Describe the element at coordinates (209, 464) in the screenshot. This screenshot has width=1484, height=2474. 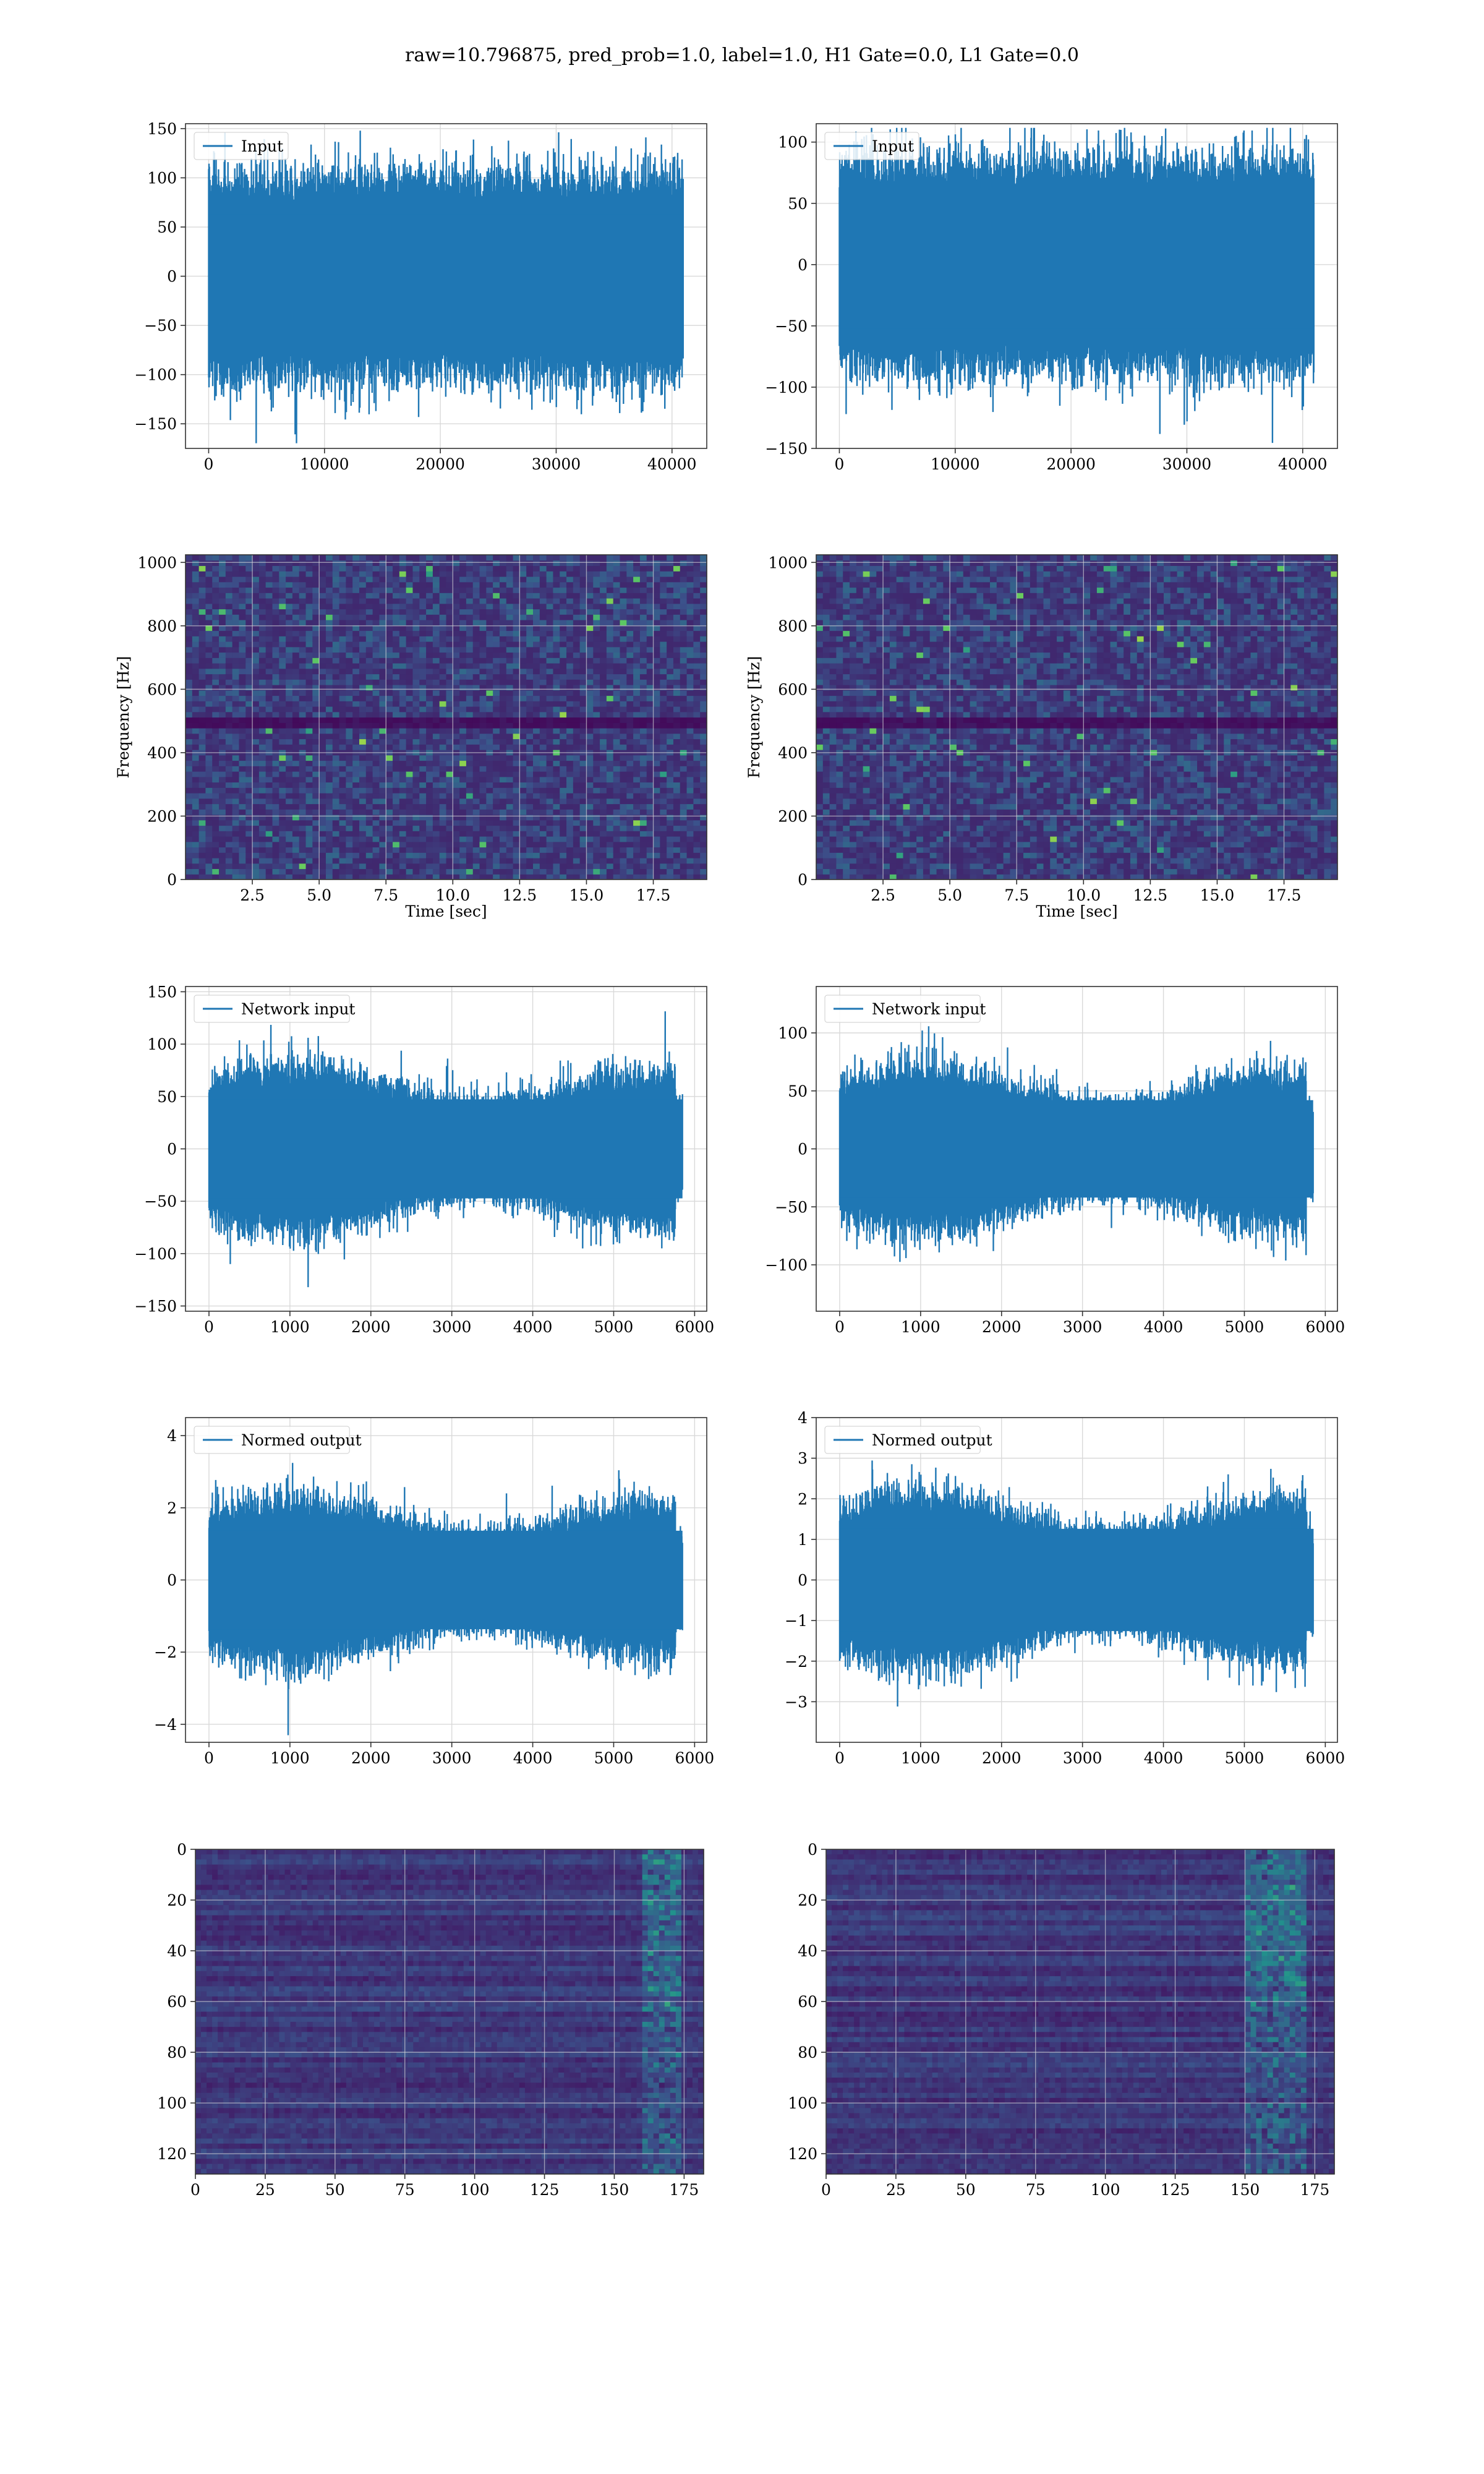
I see `x-tick-label: 0` at that location.